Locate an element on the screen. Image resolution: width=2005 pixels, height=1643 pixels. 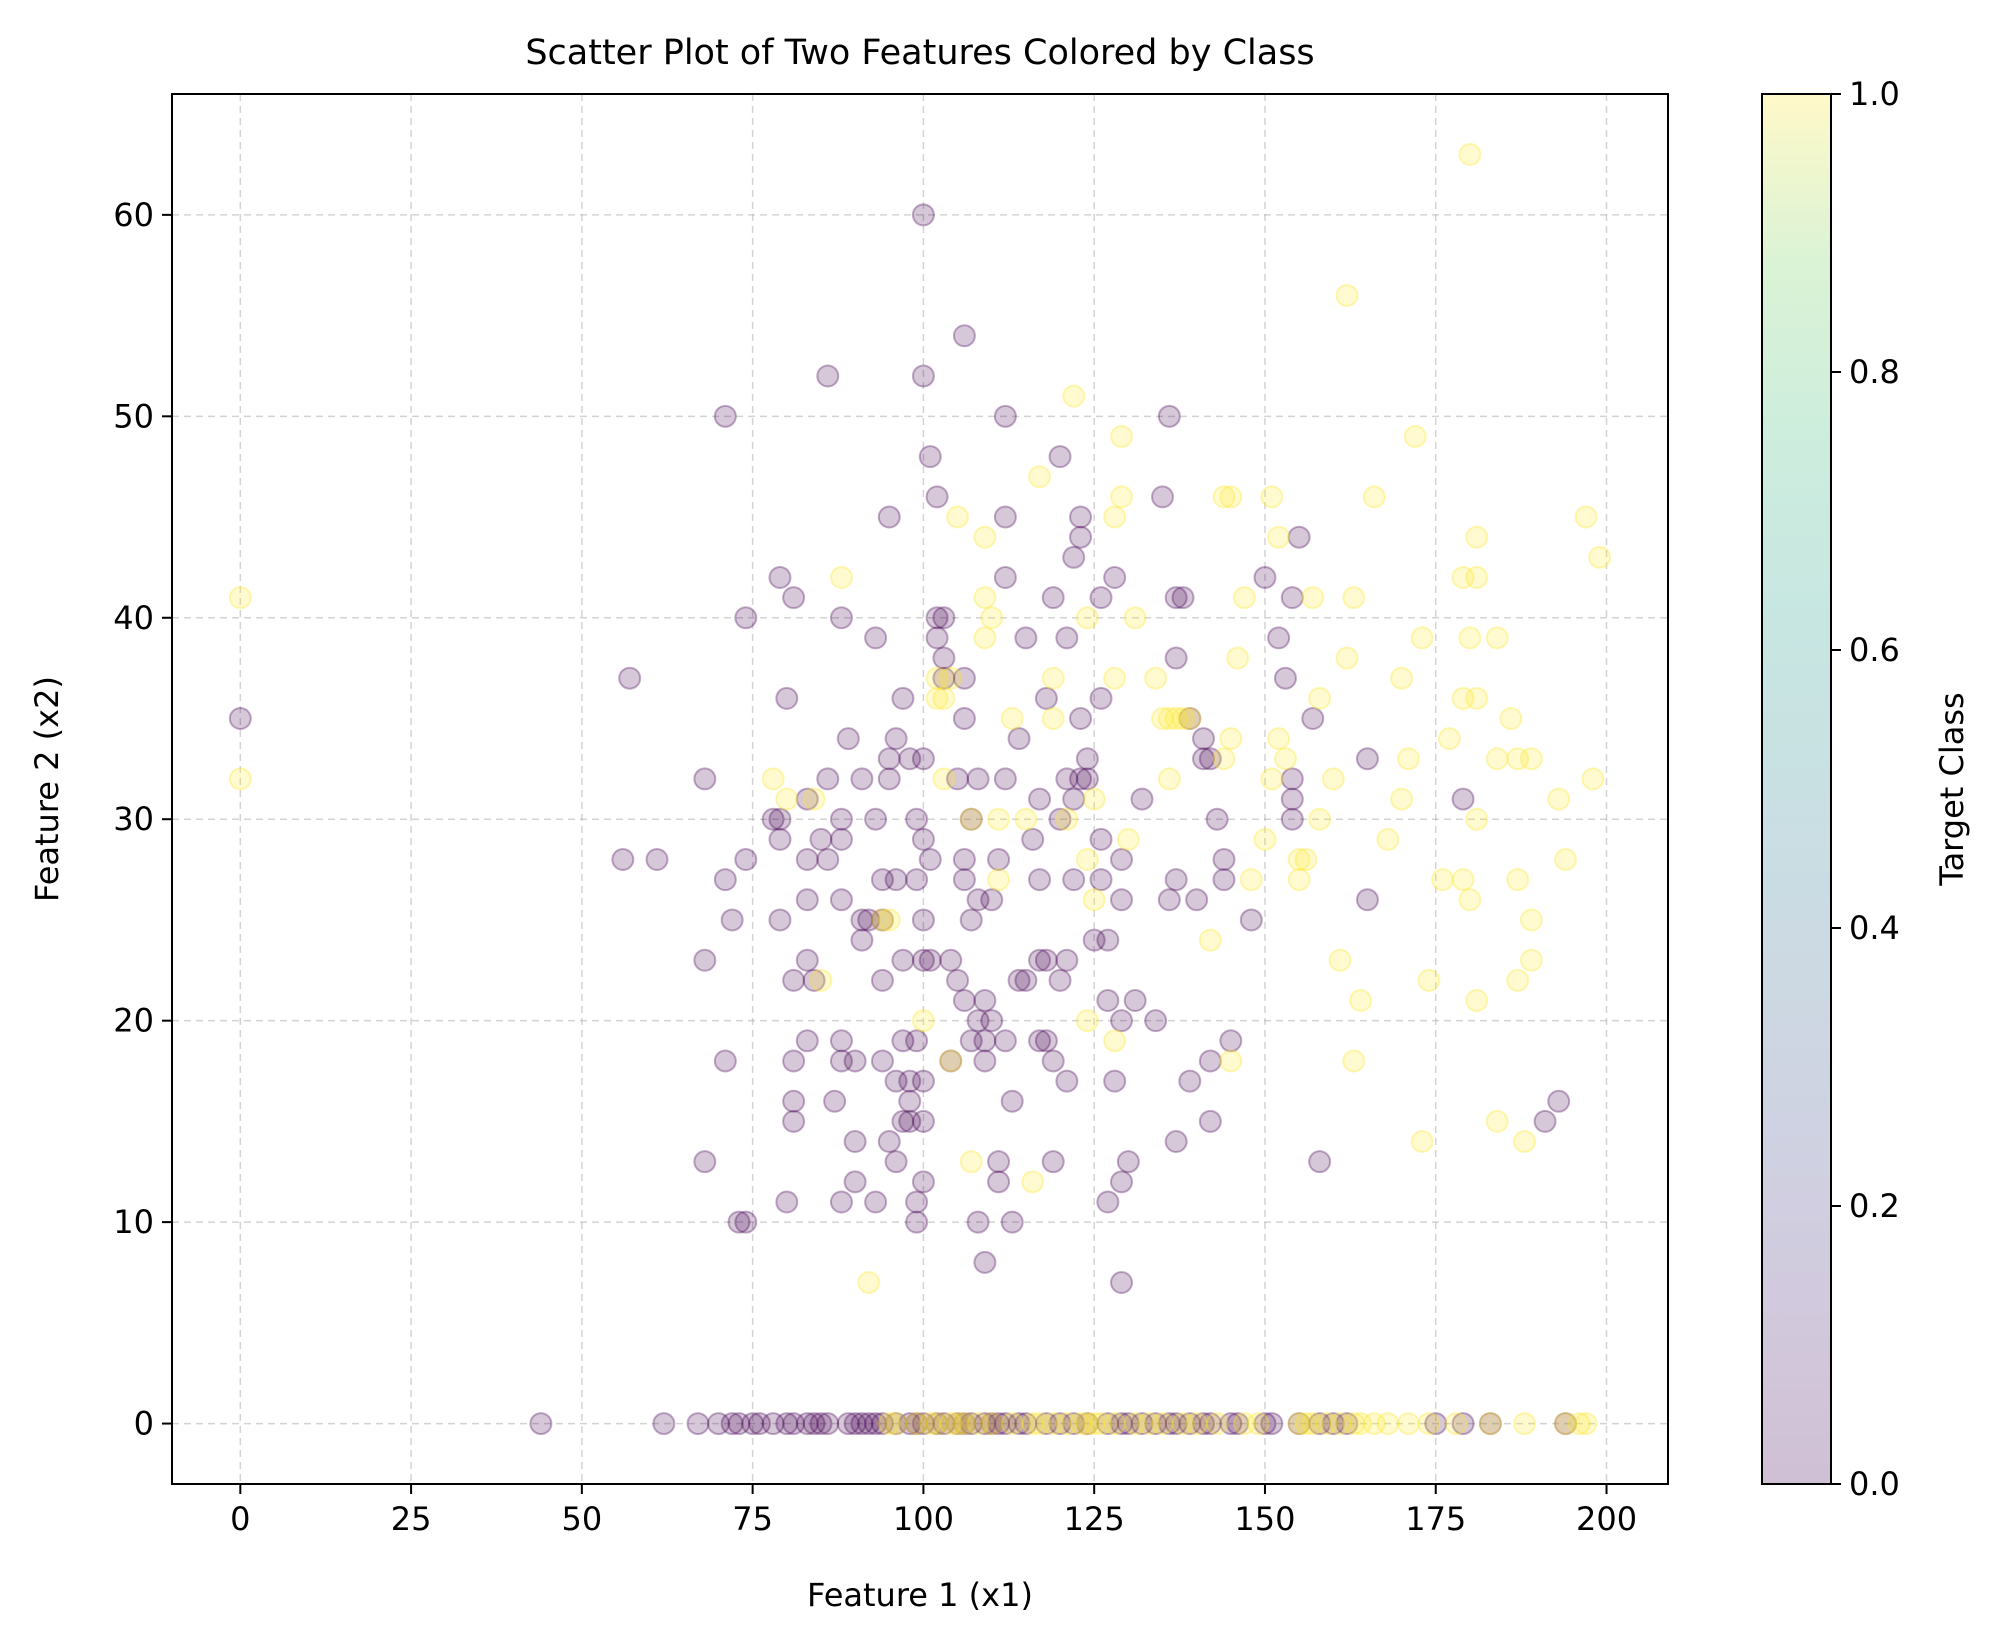
y-tick-label: 10 is located at coordinates (133, 1222).